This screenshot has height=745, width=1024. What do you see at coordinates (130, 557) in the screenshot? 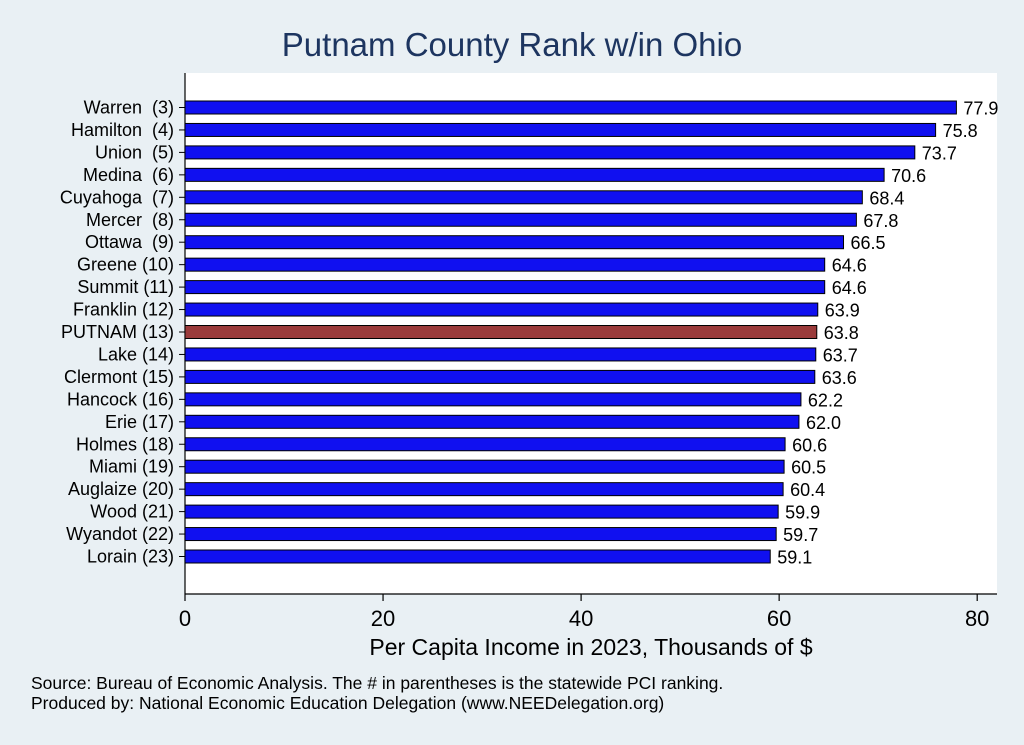
I see `category-label: Lorain (23)` at bounding box center [130, 557].